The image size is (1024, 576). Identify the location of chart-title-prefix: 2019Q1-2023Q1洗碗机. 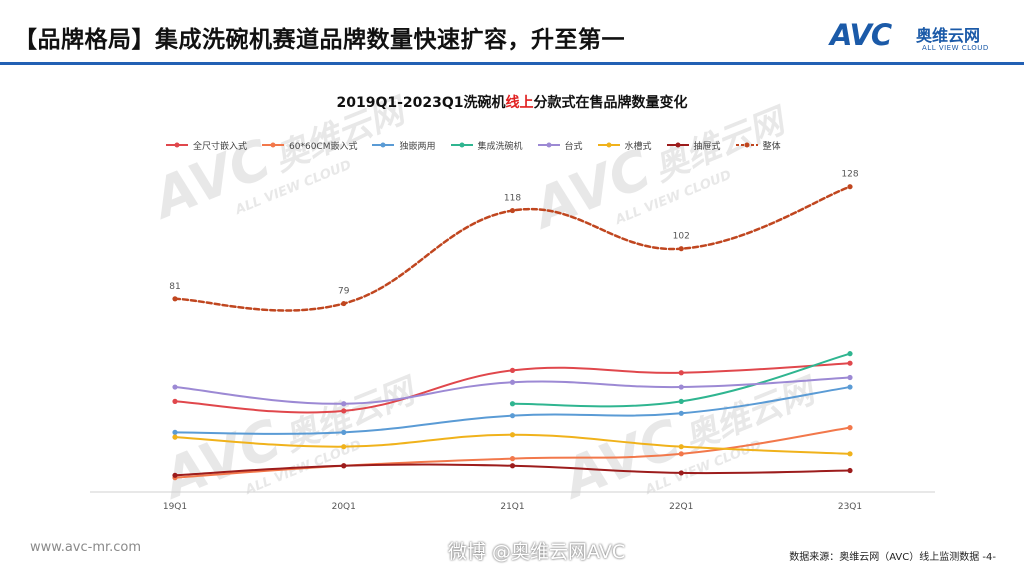
(421, 103).